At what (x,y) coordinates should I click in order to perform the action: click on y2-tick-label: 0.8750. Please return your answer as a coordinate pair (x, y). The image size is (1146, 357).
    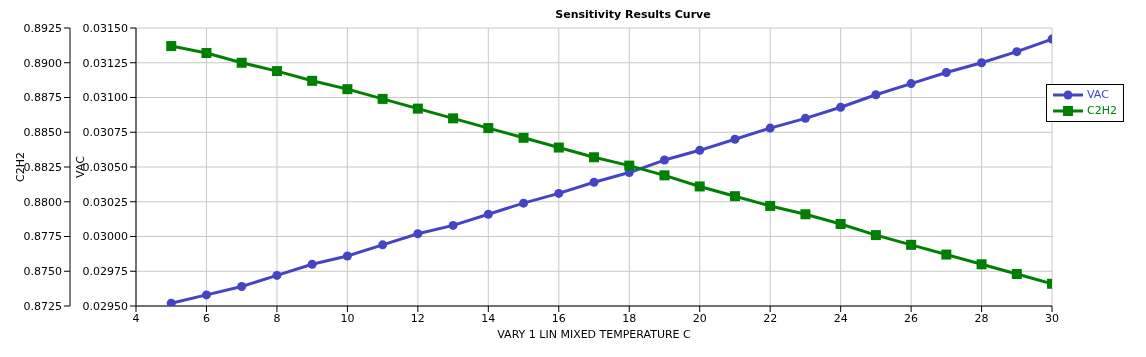
    Looking at the image, I should click on (42, 272).